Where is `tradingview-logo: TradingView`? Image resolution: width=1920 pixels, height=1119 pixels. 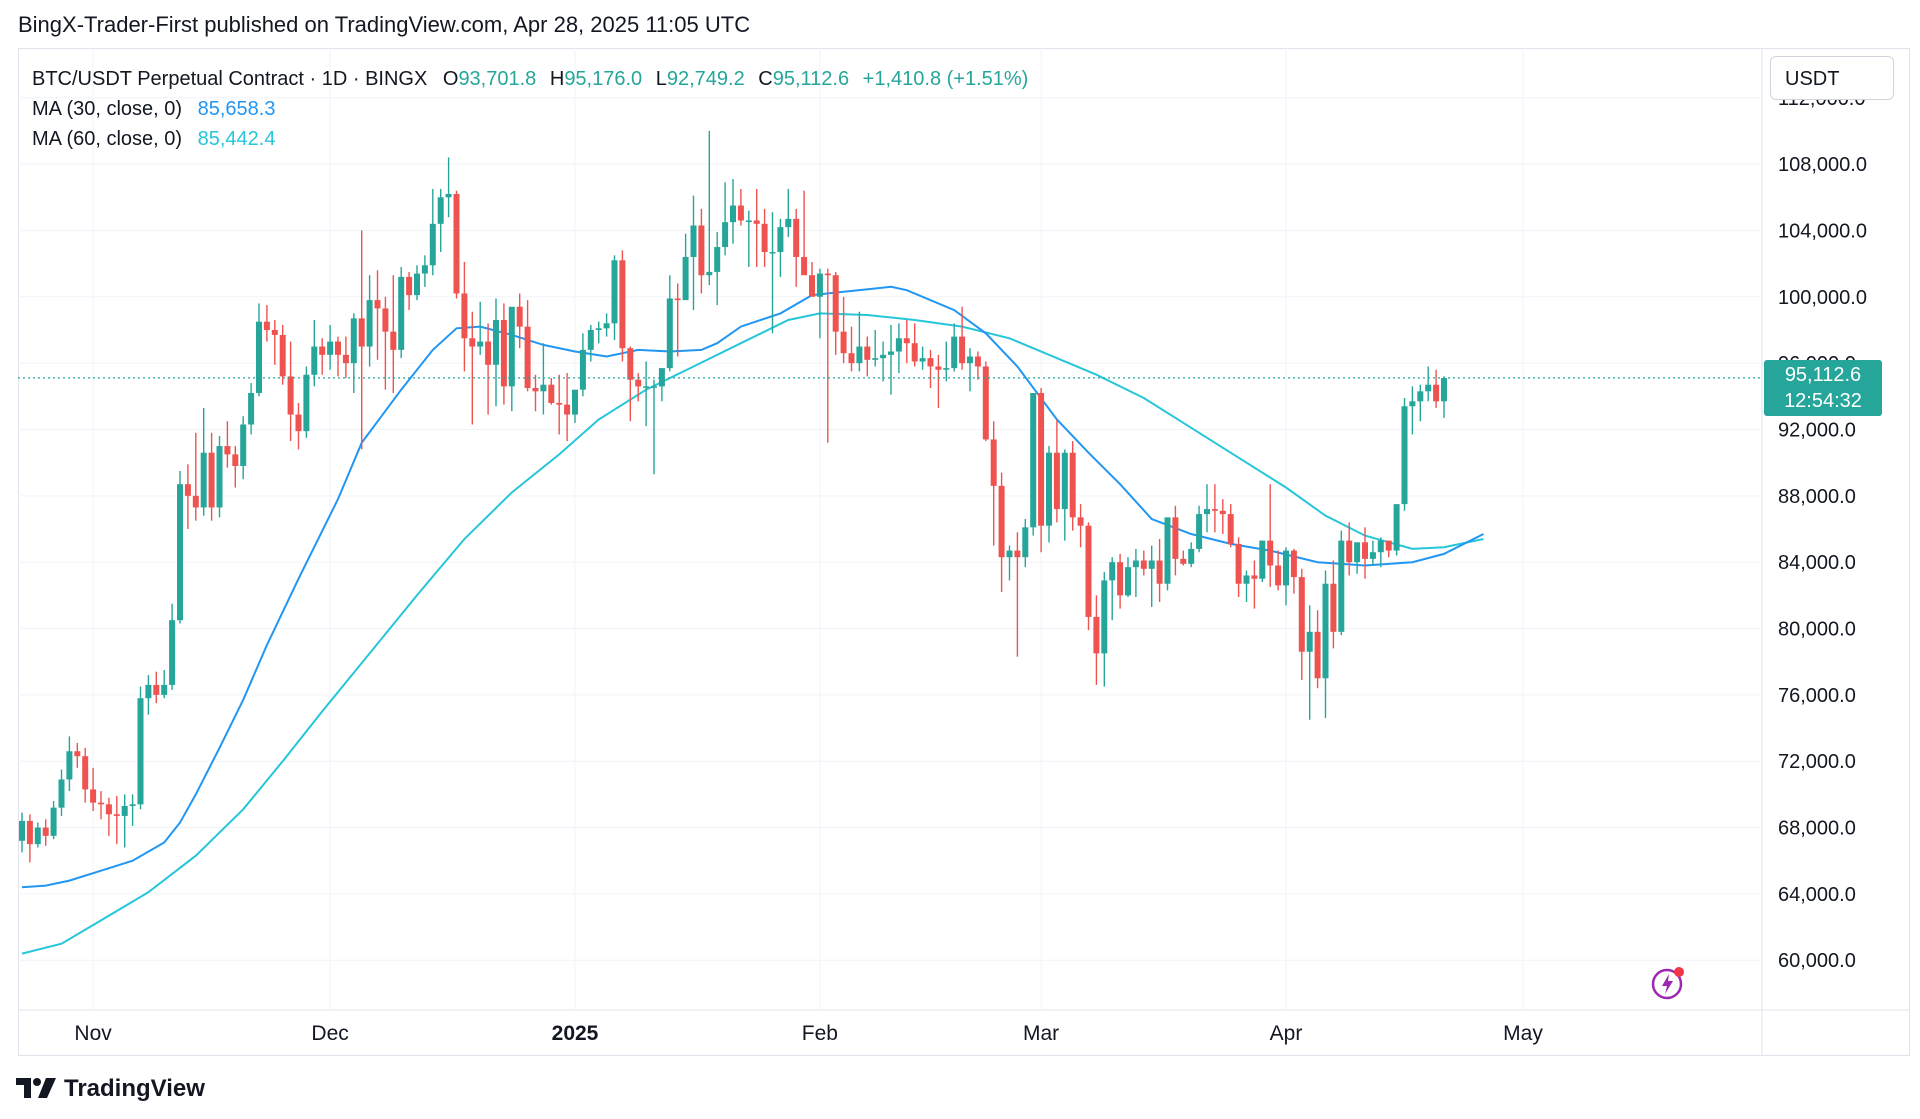 tradingview-logo: TradingView is located at coordinates (110, 1089).